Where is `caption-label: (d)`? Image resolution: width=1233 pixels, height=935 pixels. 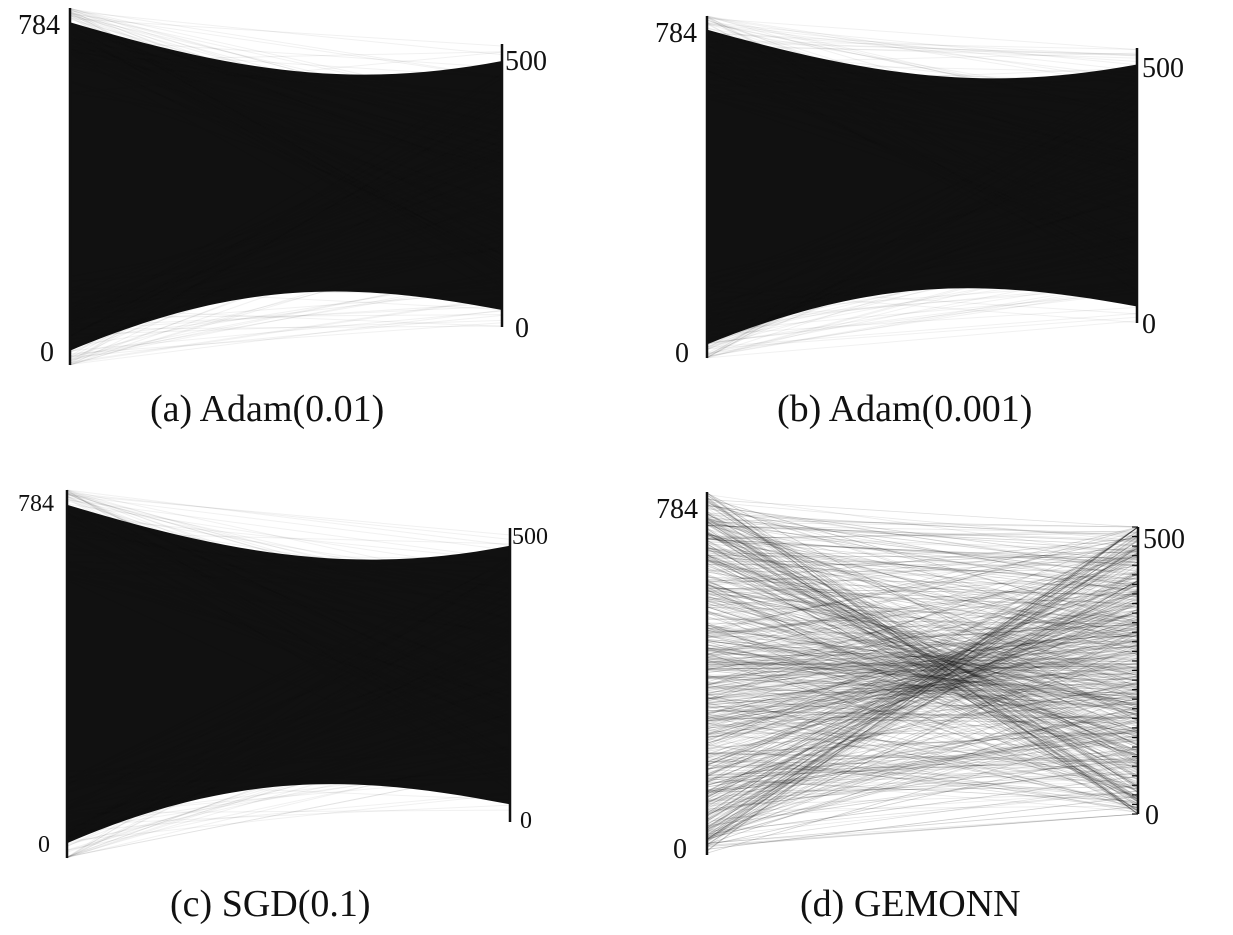
caption-label: (d) is located at coordinates (822, 904).